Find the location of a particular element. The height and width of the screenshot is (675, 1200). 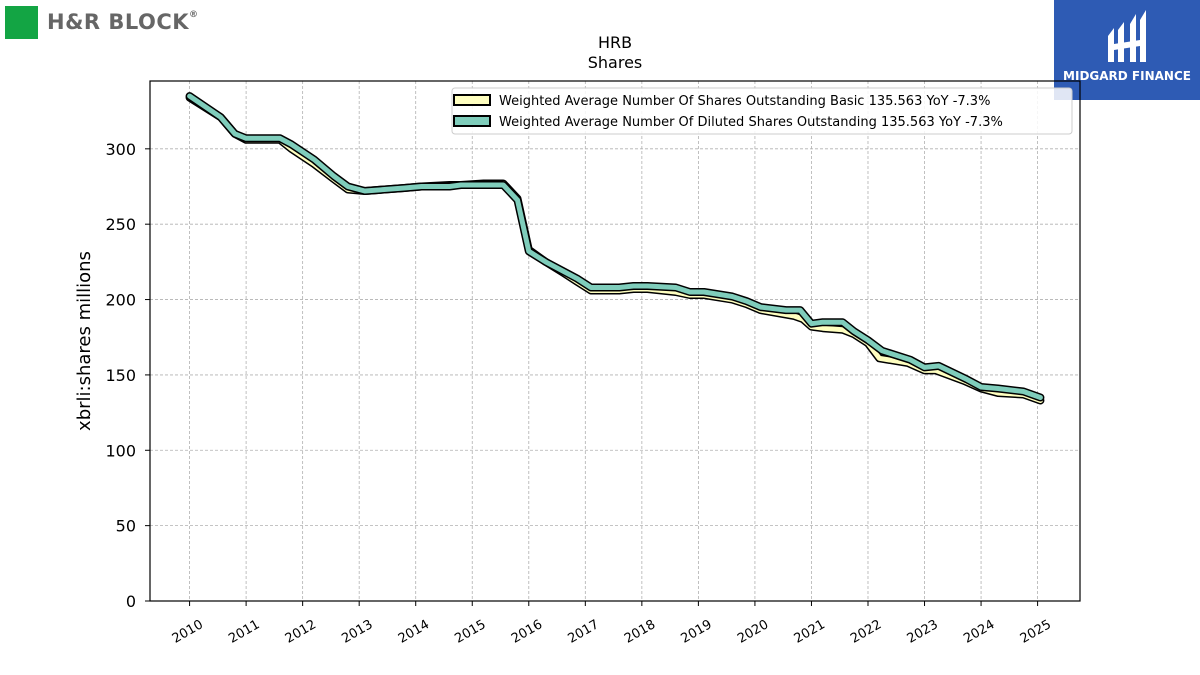

partner-logo-icon is located at coordinates (1127, 36).